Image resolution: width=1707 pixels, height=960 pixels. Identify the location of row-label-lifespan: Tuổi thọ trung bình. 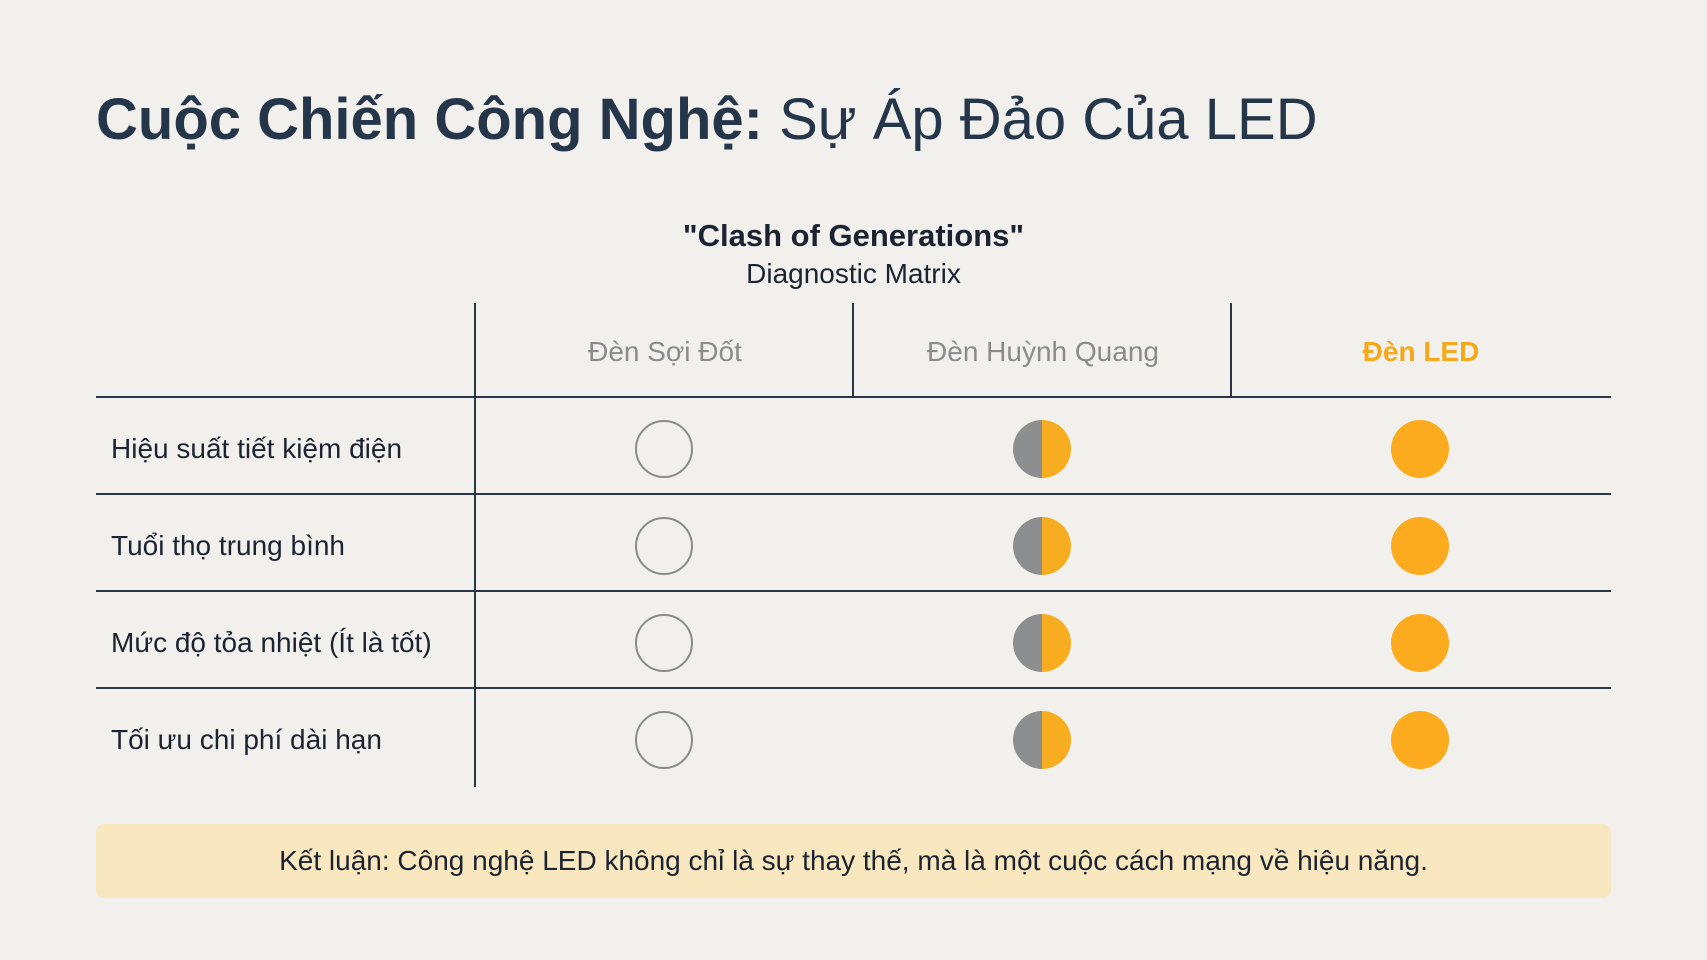
(228, 545).